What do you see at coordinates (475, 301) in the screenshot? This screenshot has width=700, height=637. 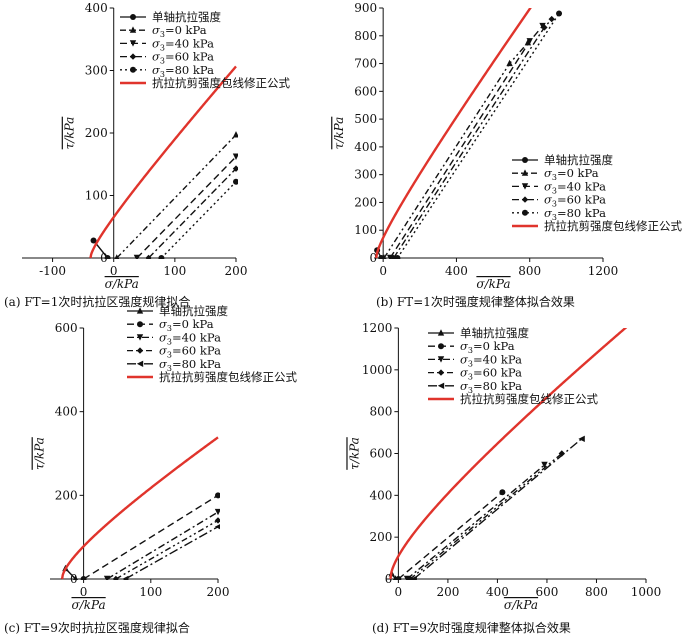 I see `panel-caption: (b) FT=1次时强度规律整体拟合效果` at bounding box center [475, 301].